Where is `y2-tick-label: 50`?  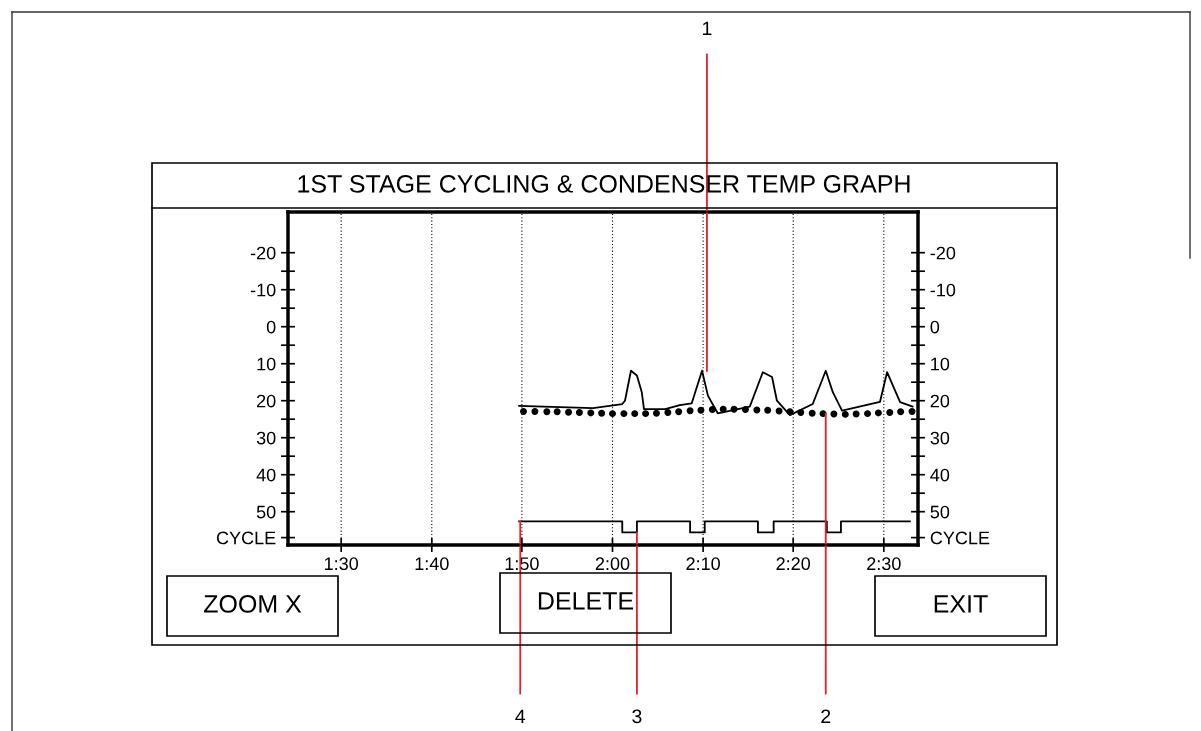
y2-tick-label: 50 is located at coordinates (940, 512).